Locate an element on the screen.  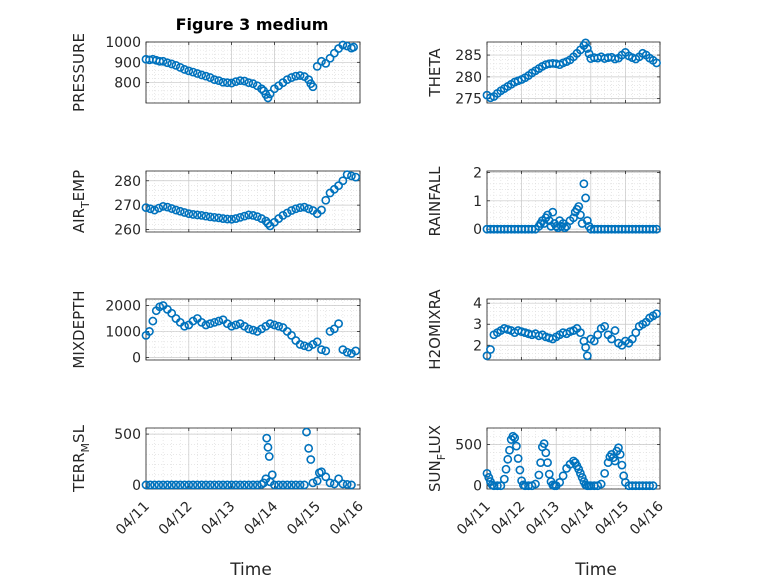
series-terr-msl is located at coordinates (248, 458).